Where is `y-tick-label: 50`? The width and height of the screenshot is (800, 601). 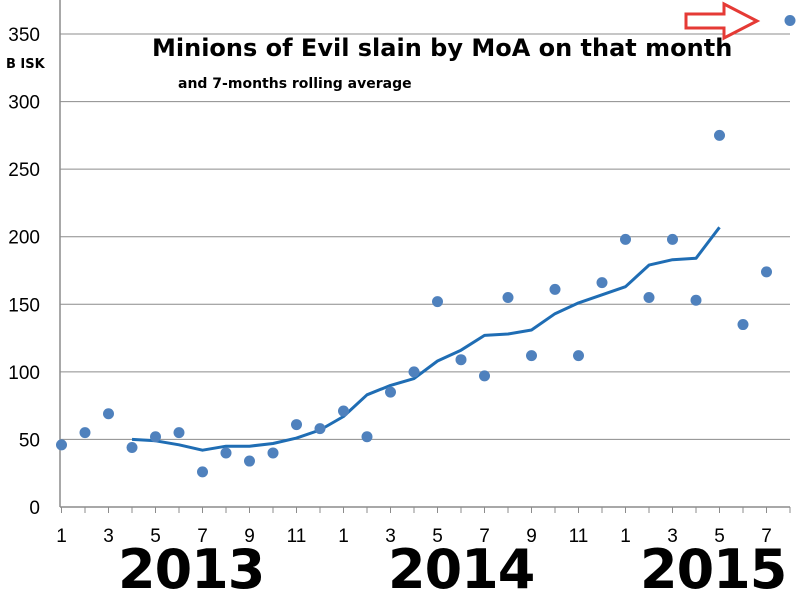
y-tick-label: 50 is located at coordinates (29, 440).